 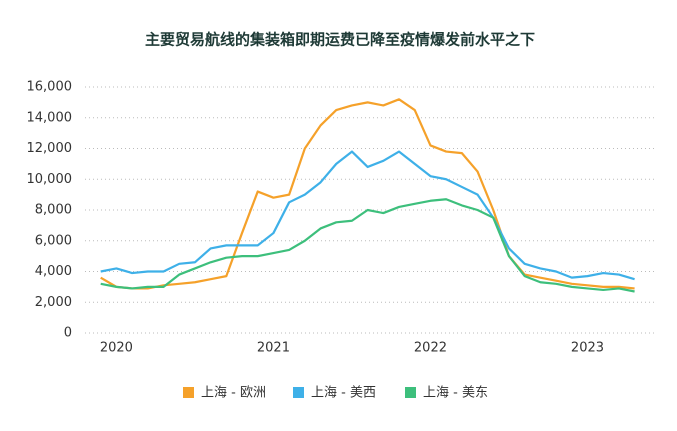 I want to click on y-tick-label: 10,000, so click(x=50, y=179).